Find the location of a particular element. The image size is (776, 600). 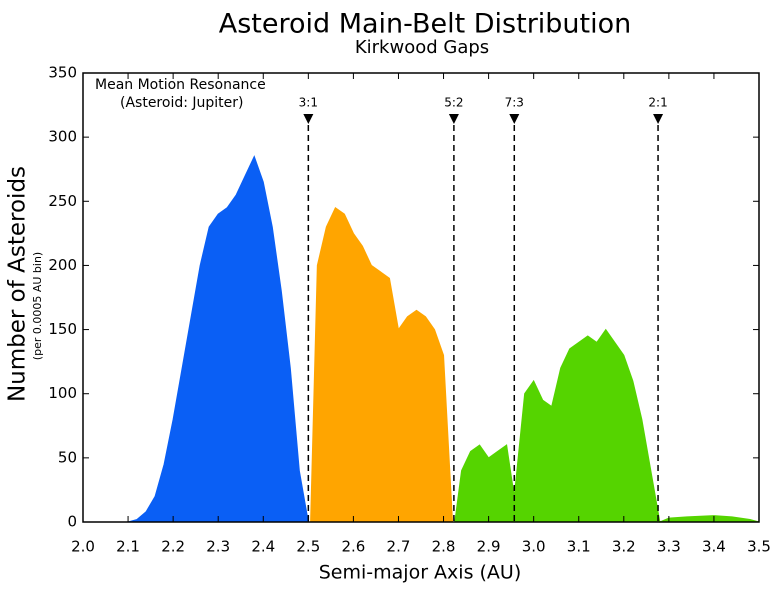

resonance-label: 3:1 is located at coordinates (308, 103).